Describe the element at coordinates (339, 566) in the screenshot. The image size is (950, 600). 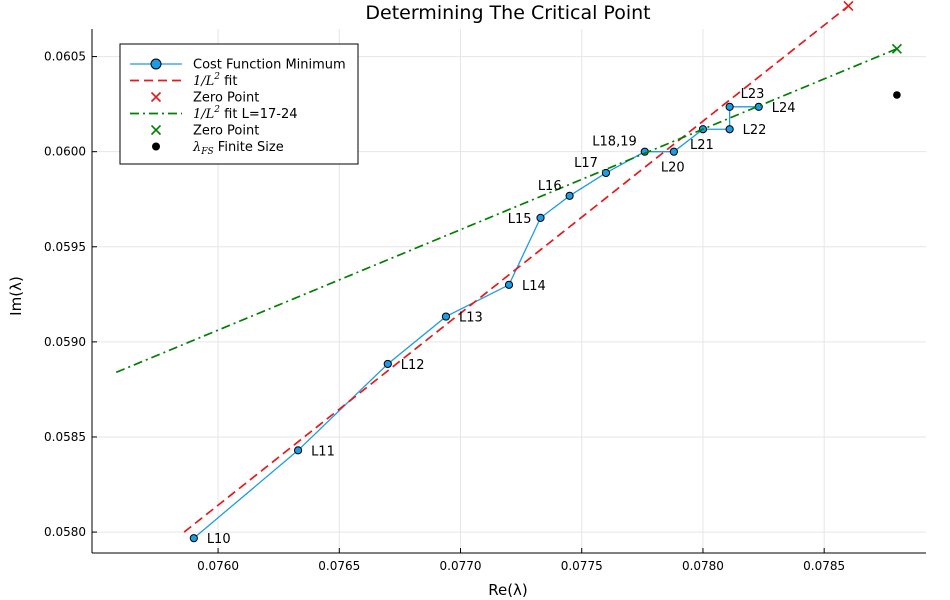
I see `x-tick-label: 0.0765` at that location.